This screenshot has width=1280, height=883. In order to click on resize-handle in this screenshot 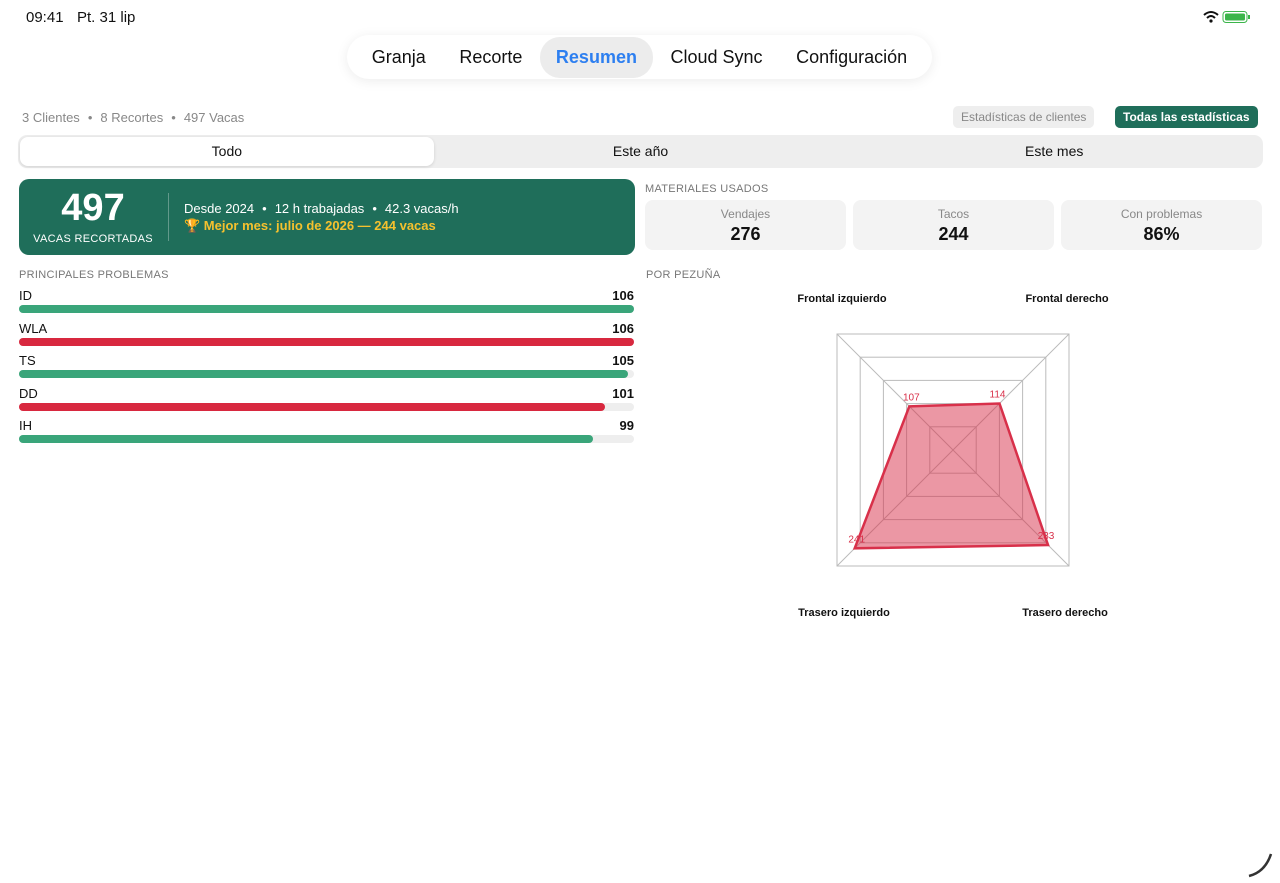, I will do `click(1260, 865)`.